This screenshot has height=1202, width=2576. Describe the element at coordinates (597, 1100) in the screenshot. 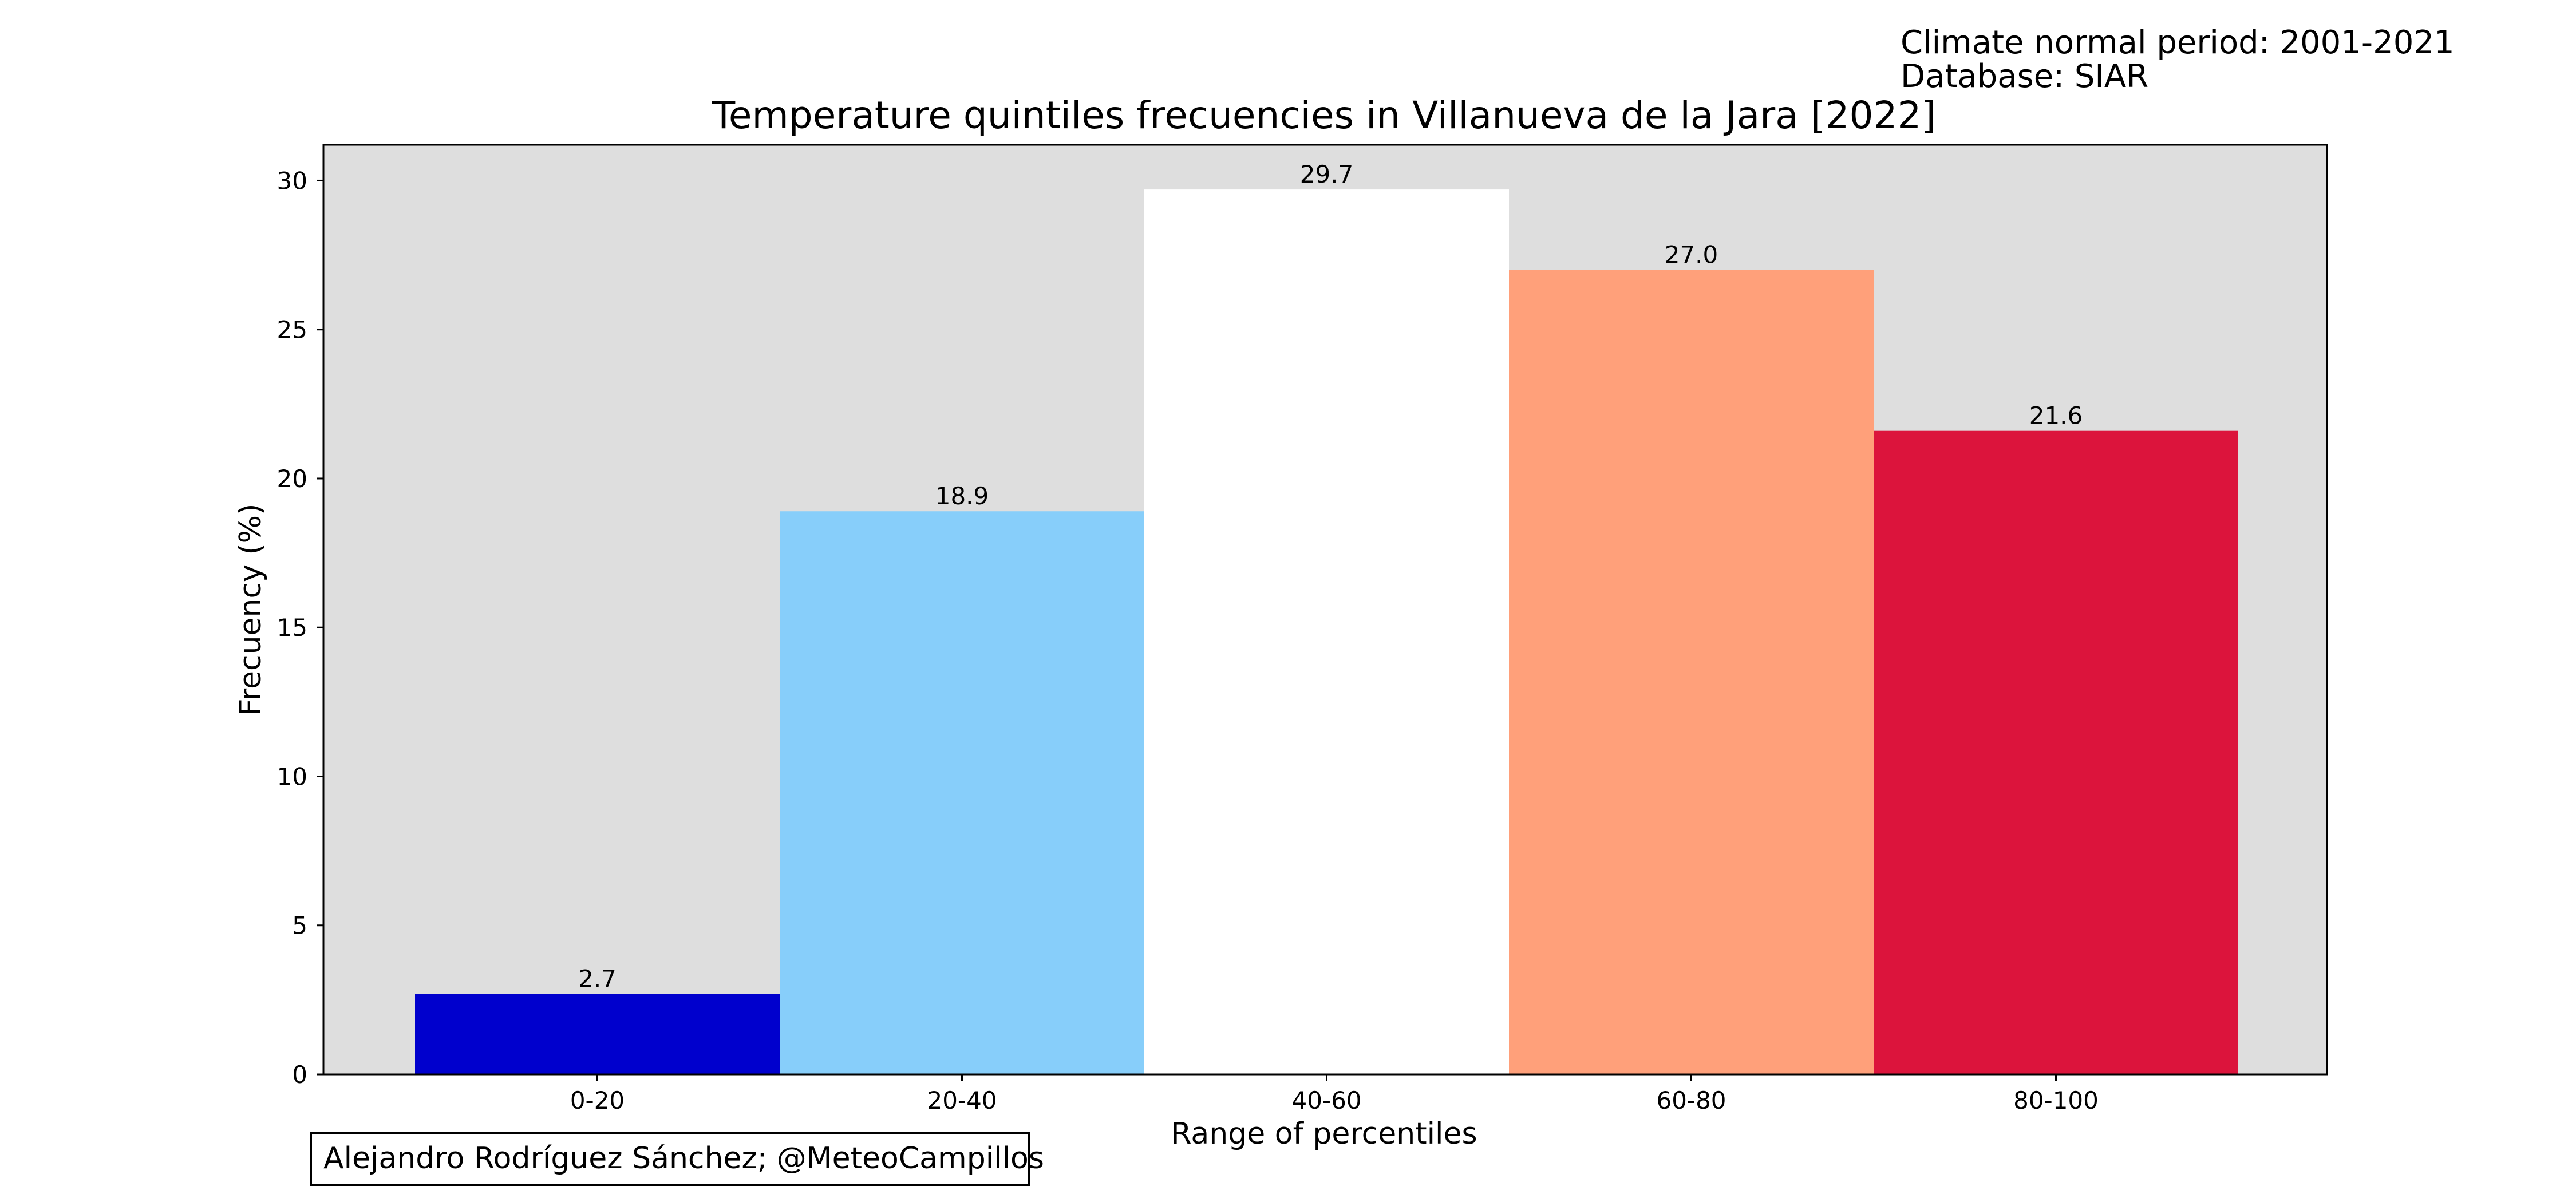

I see `x-tick-label: 0-20` at that location.